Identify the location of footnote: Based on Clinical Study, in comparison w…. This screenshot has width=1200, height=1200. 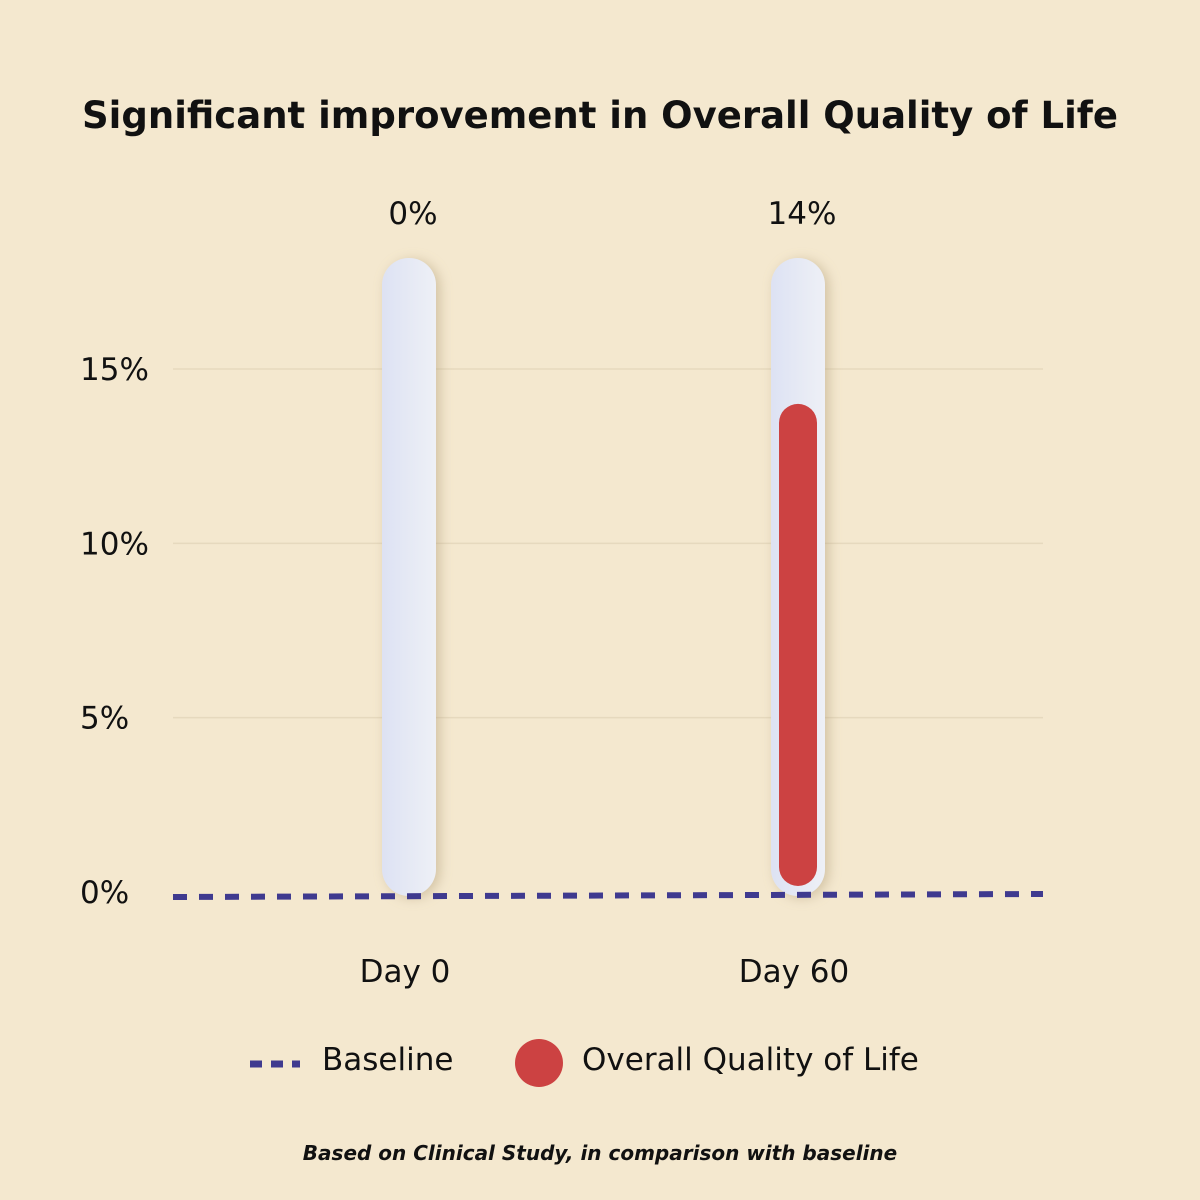
(600, 1153).